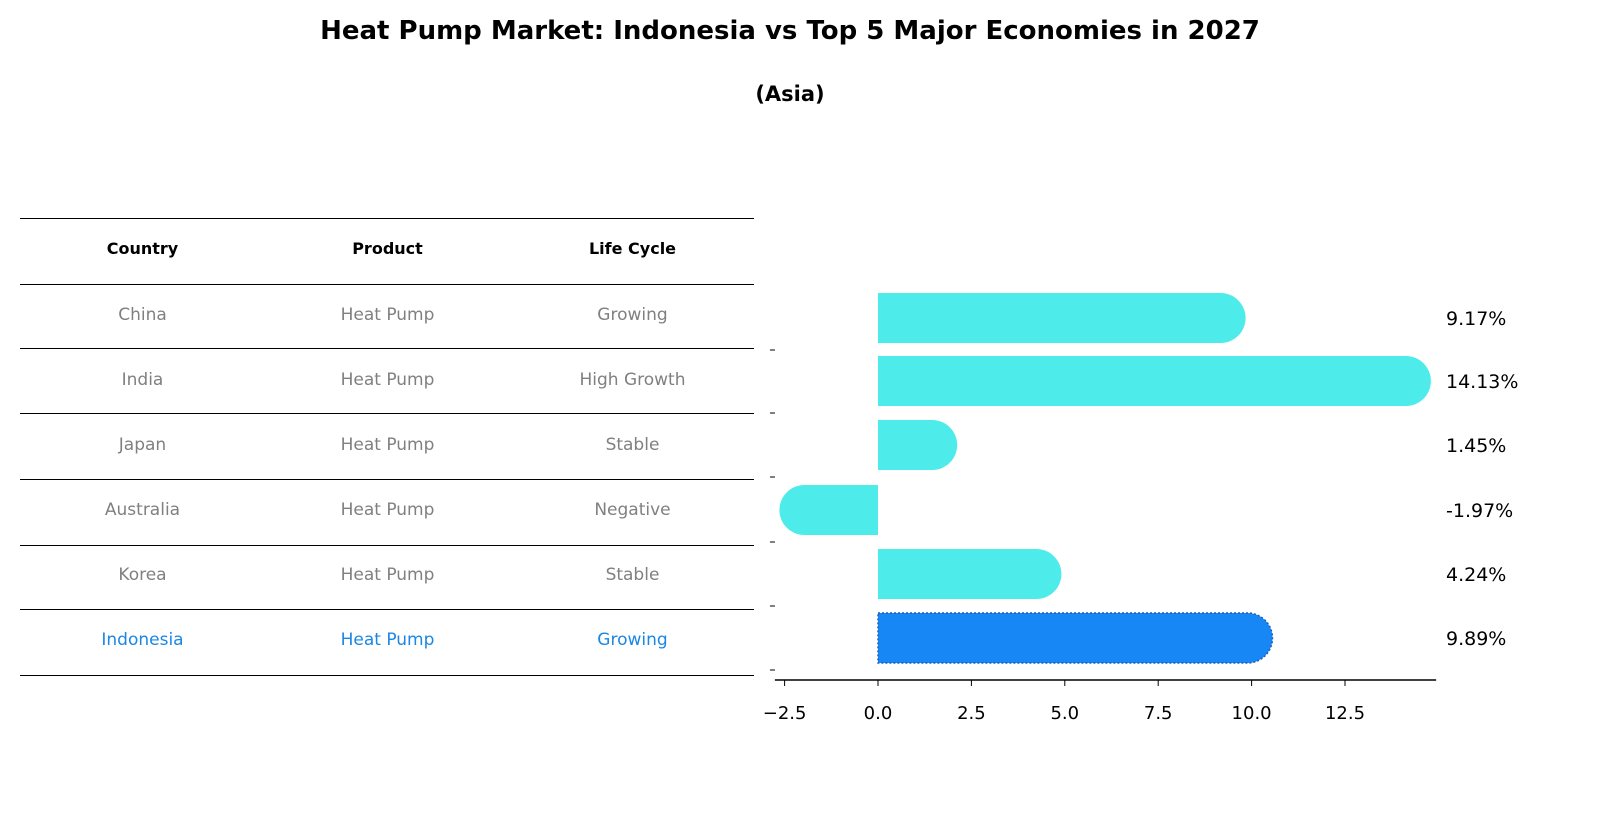  What do you see at coordinates (785, 713) in the screenshot?
I see `x-tick-label: −2.5` at bounding box center [785, 713].